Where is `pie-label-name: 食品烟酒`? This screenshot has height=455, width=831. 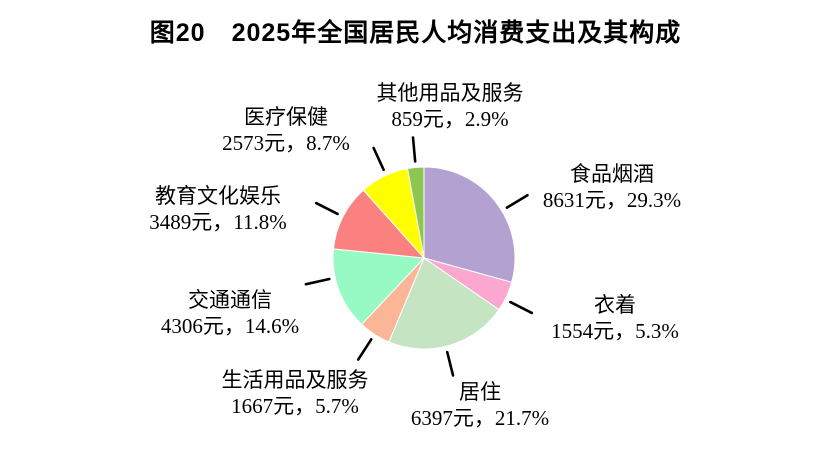
pie-label-name: 食品烟酒 is located at coordinates (612, 174).